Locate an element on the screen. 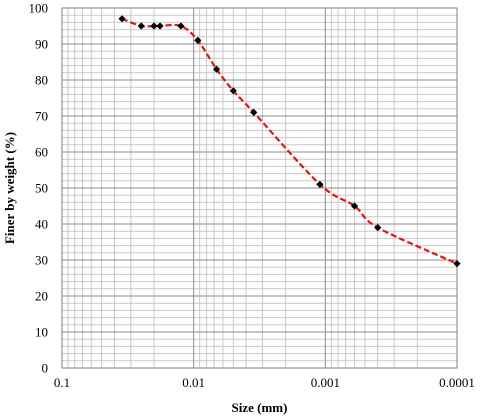 The height and width of the screenshot is (419, 480). y-tick-label: 0 is located at coordinates (45, 368).